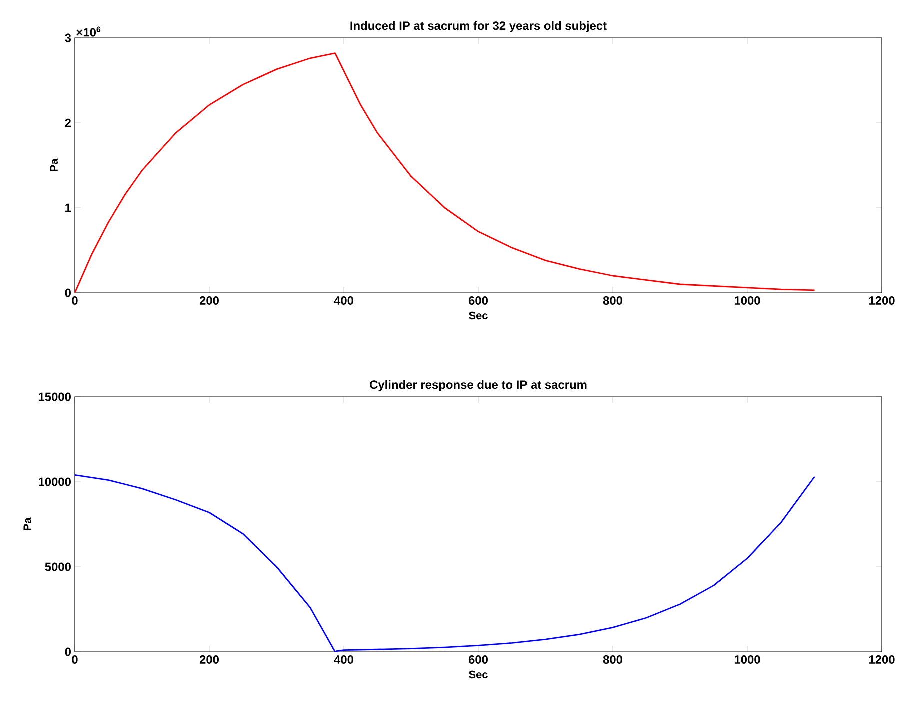  Describe the element at coordinates (68, 38) in the screenshot. I see `y-tick-label: 3` at that location.